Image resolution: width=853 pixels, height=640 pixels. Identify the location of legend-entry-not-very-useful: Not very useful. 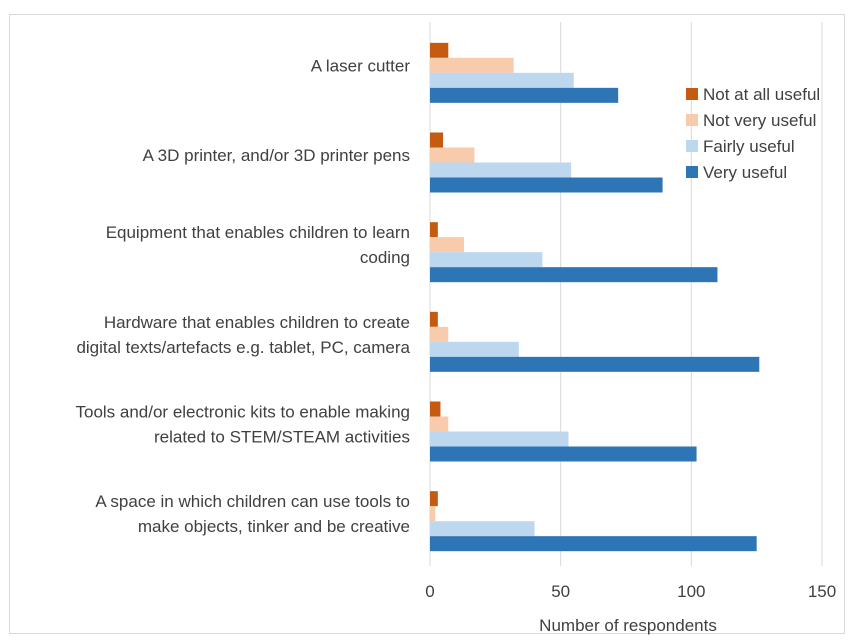
(759, 120).